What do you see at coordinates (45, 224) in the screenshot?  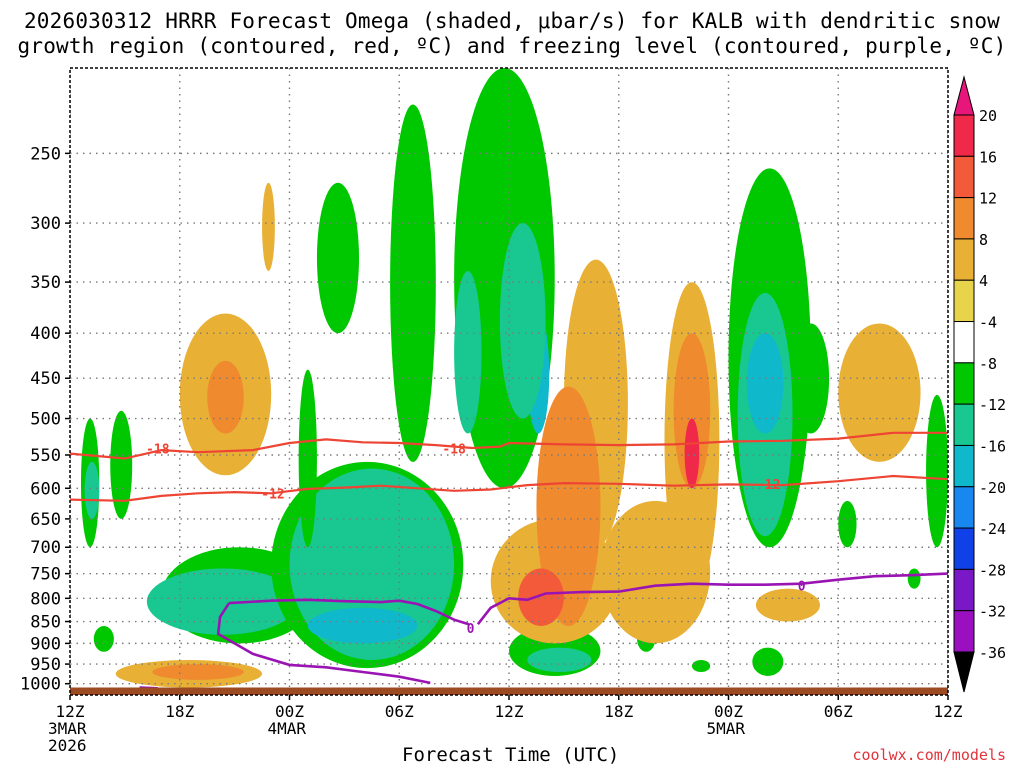 I see `y-tick-label-300: 300` at bounding box center [45, 224].